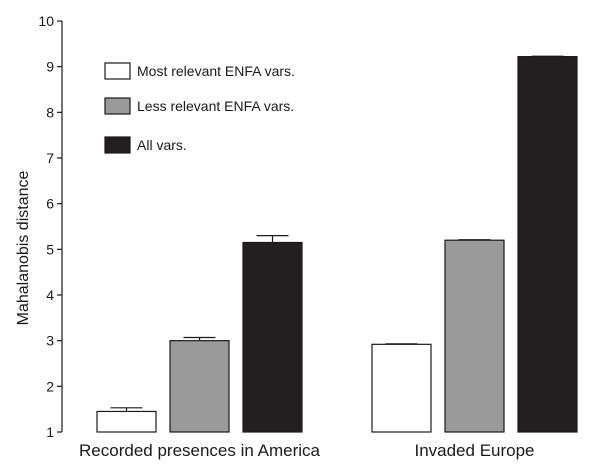 The image size is (608, 464). Describe the element at coordinates (50, 295) in the screenshot. I see `y-tick-label: 4` at that location.